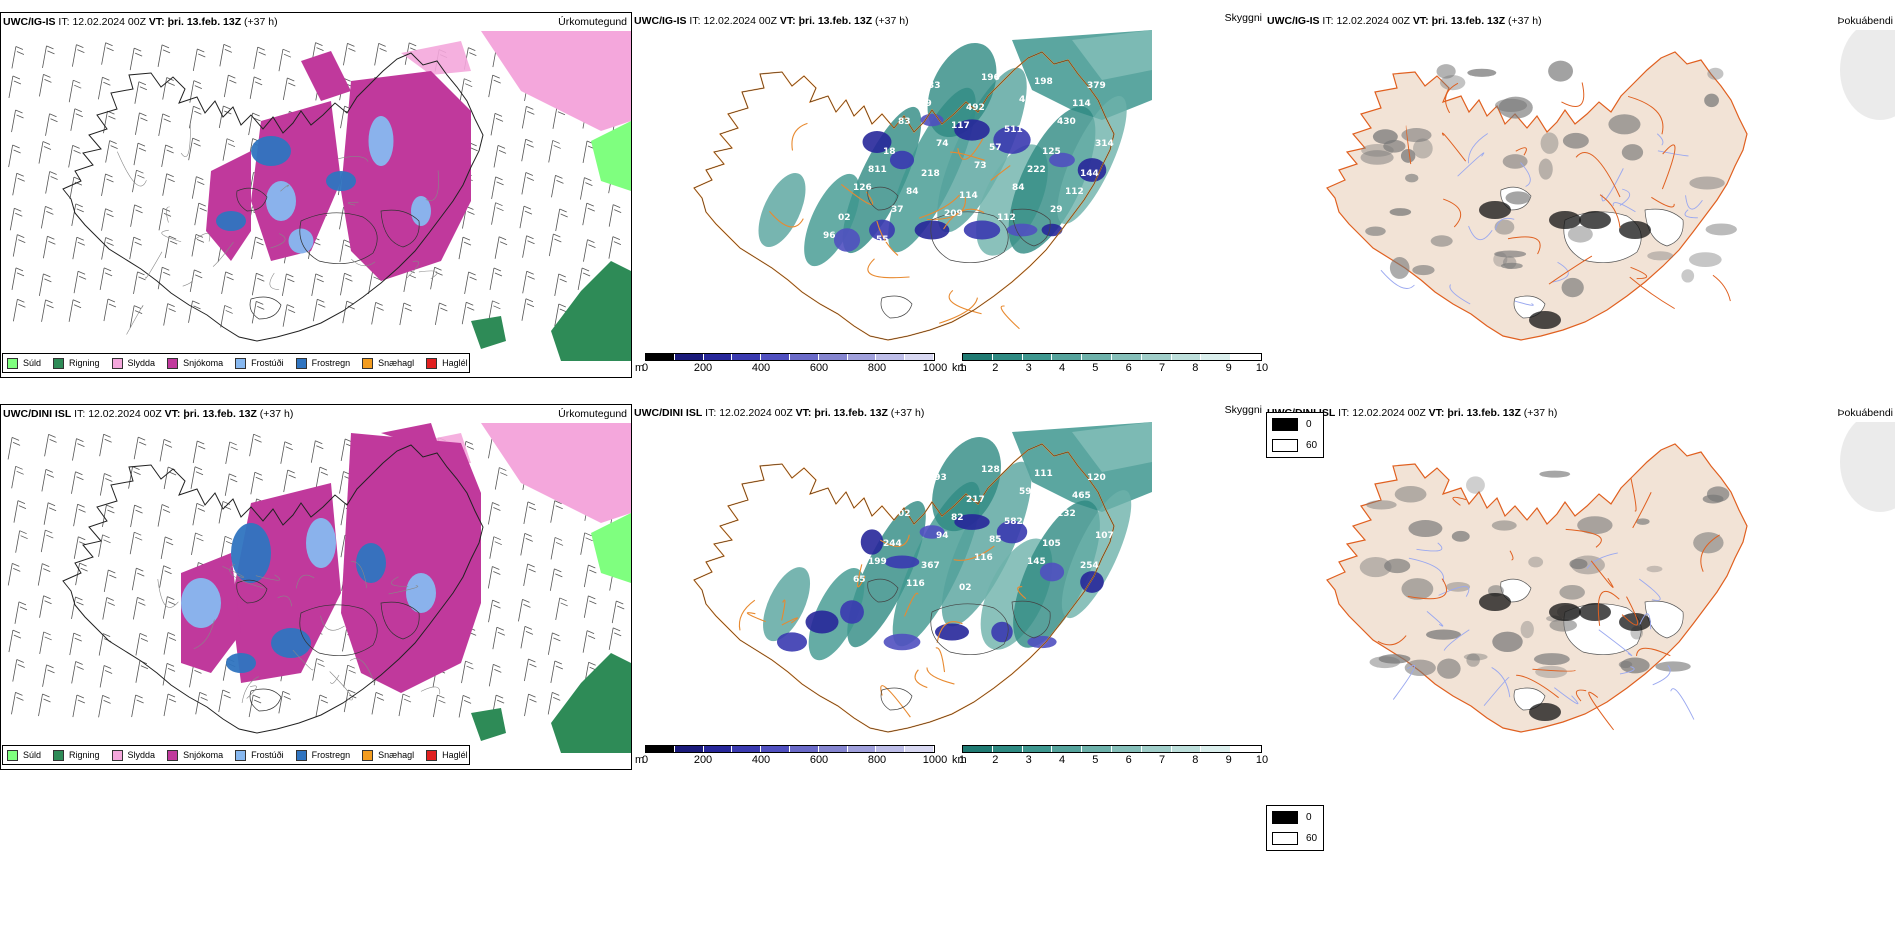 The width and height of the screenshot is (1900, 950). Describe the element at coordinates (1043, 82) in the screenshot. I see `visibility-value-label: 198` at that location.